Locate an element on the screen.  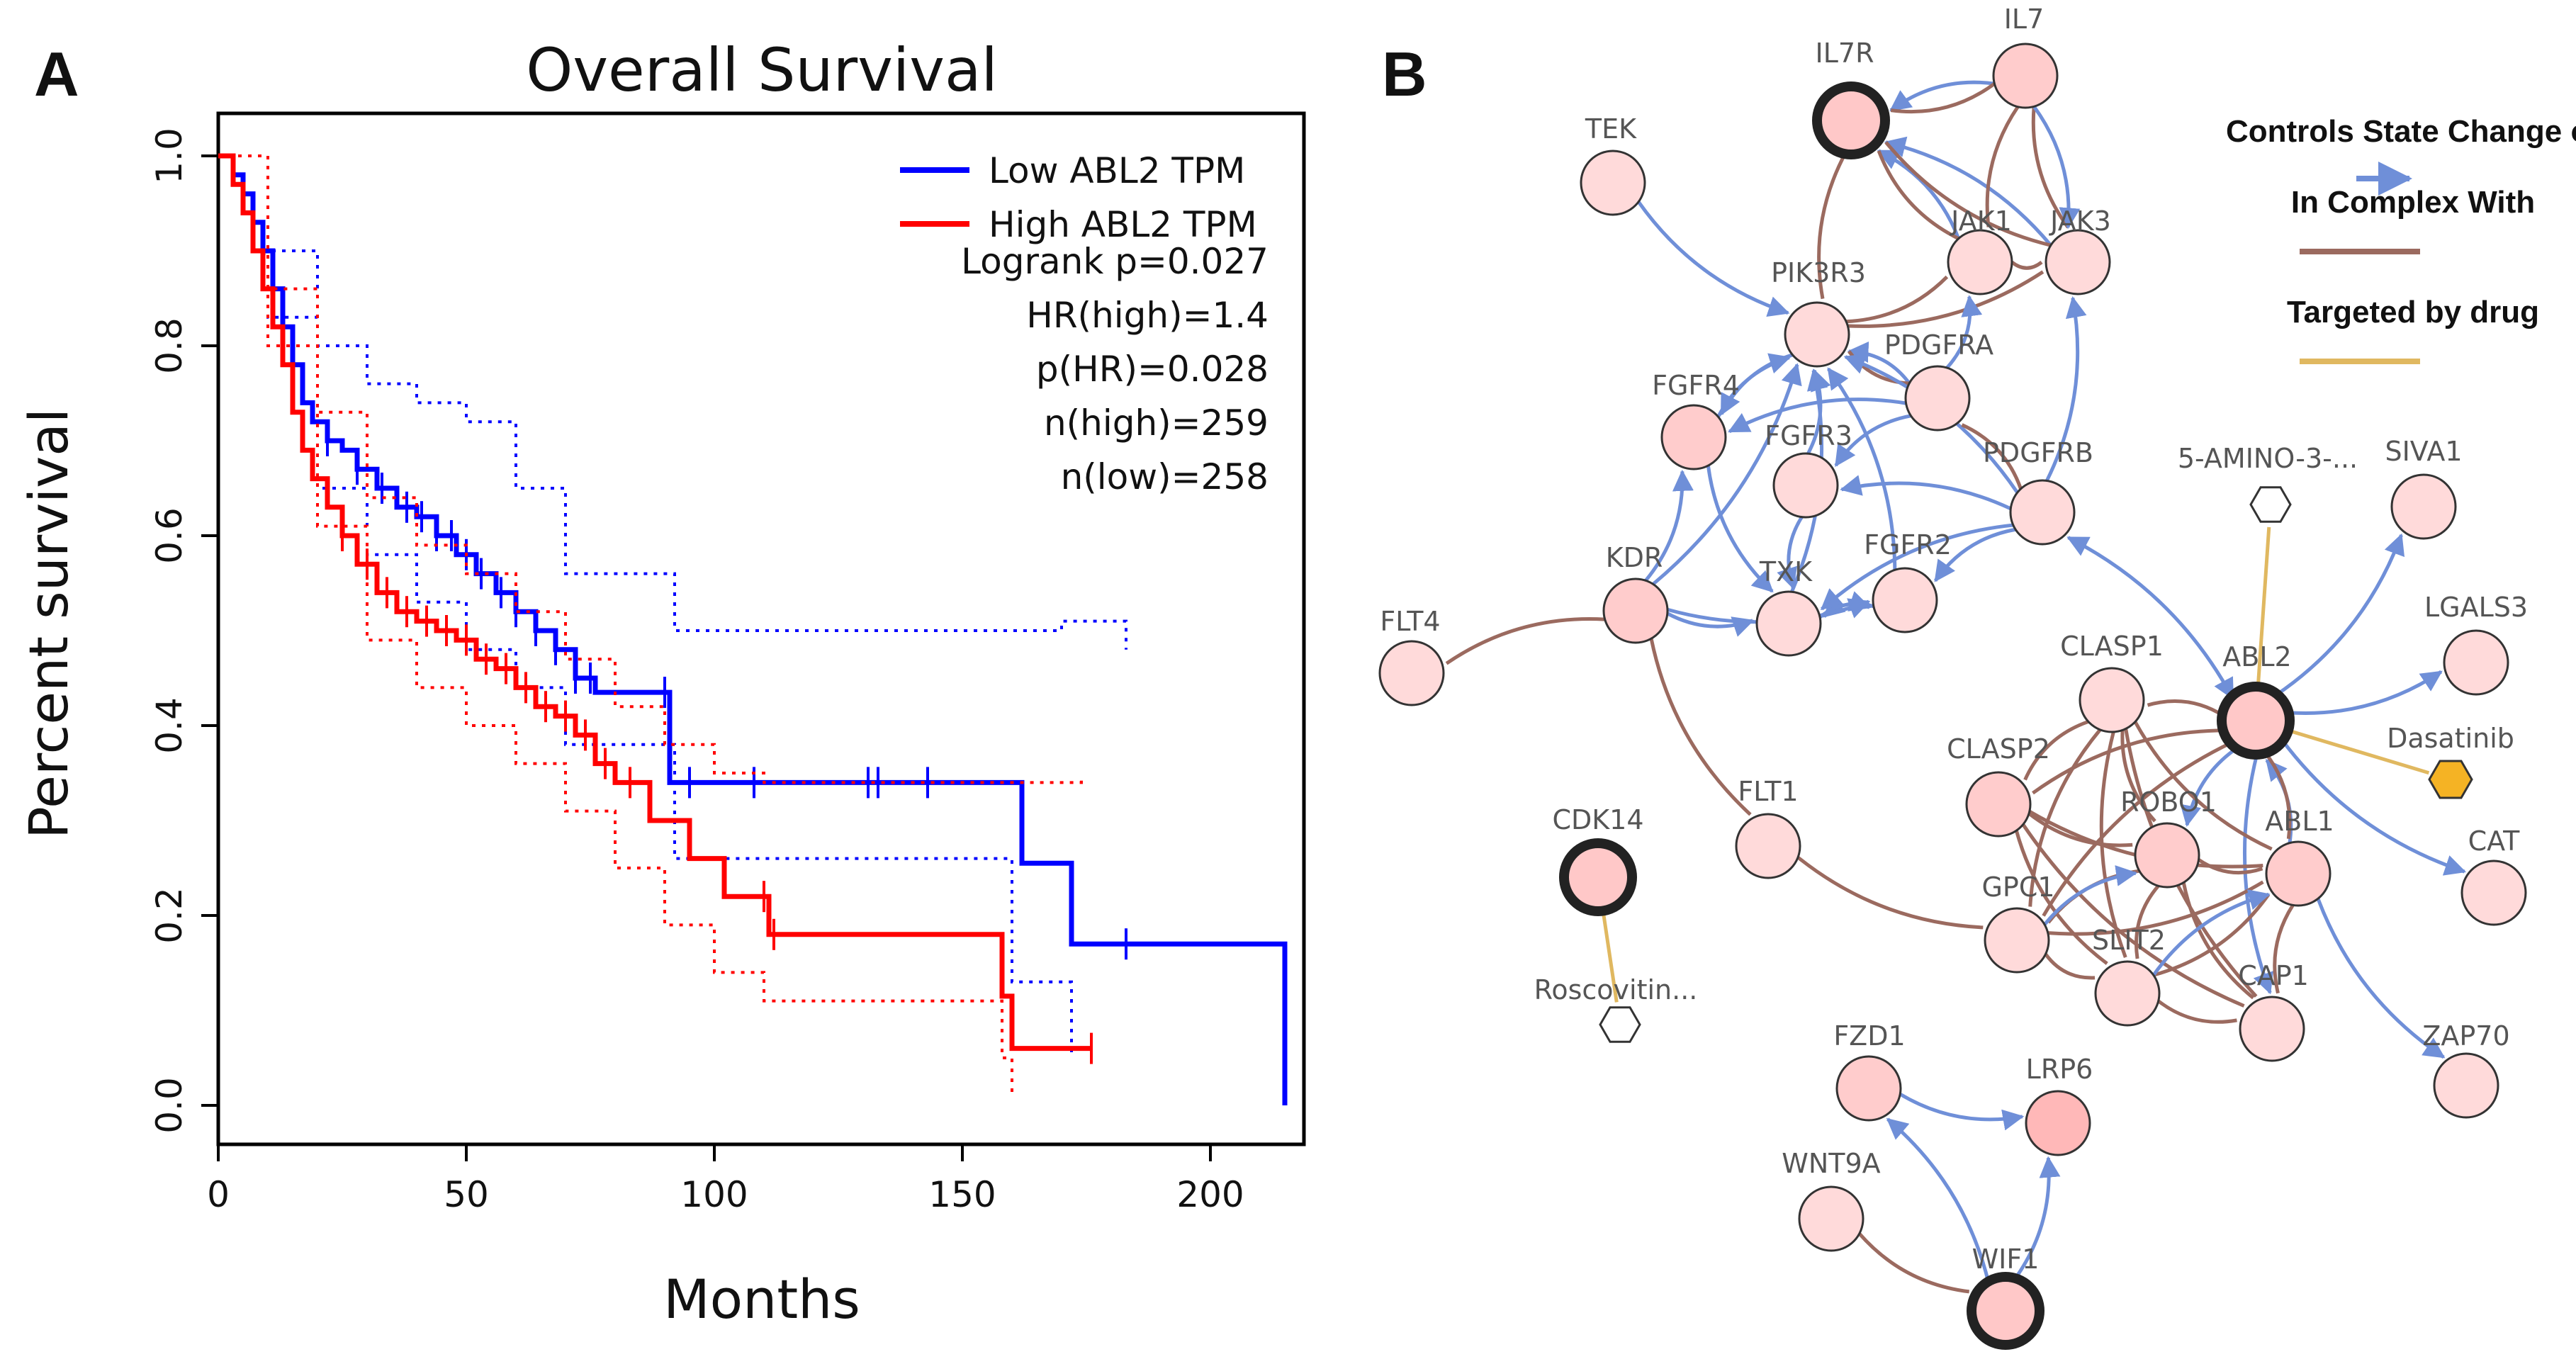
edge-complex-jak1-jak3 is located at coordinates (2026, 265).